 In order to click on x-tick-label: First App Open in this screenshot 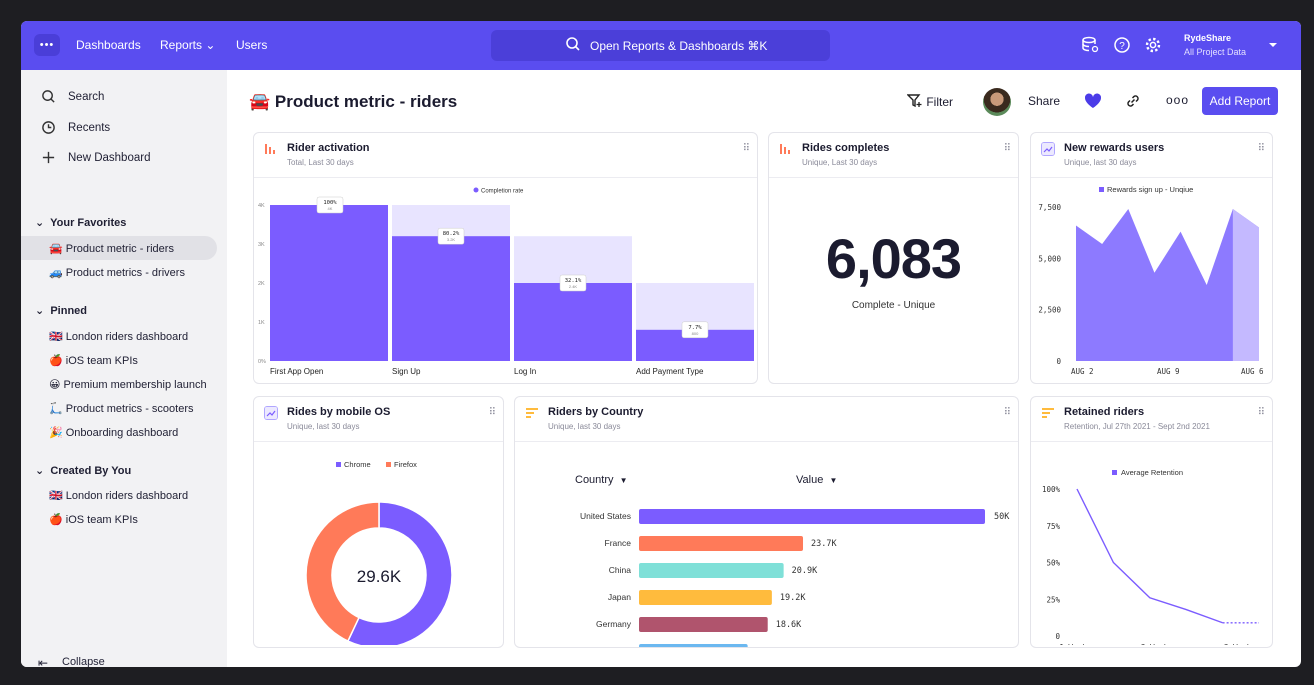, I will do `click(296, 371)`.